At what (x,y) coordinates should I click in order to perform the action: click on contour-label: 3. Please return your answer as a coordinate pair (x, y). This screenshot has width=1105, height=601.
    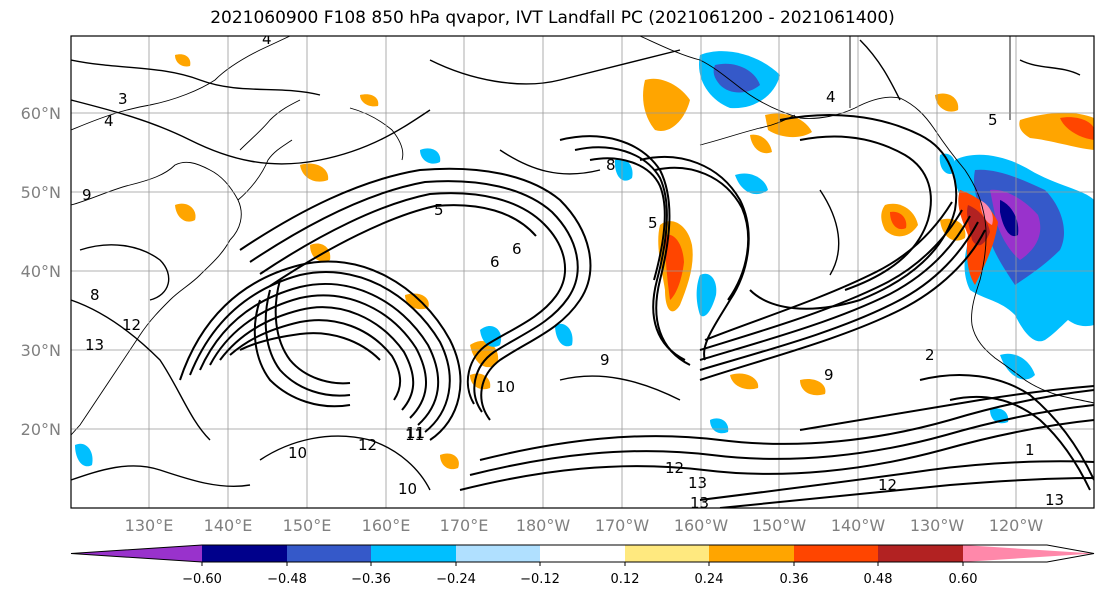
    Looking at the image, I should click on (123, 99).